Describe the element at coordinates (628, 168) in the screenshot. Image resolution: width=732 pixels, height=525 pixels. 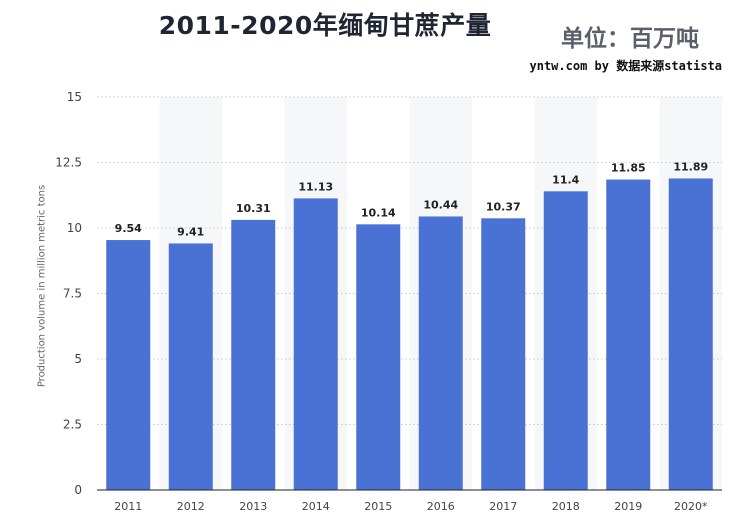
I see `data-label: 11.85` at that location.